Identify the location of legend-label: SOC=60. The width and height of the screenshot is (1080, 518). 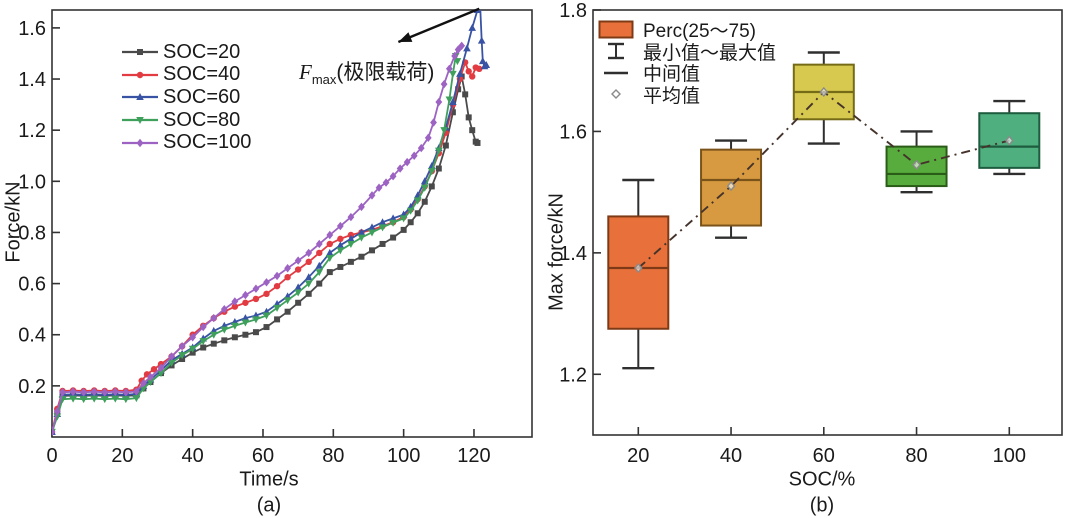
(202, 96).